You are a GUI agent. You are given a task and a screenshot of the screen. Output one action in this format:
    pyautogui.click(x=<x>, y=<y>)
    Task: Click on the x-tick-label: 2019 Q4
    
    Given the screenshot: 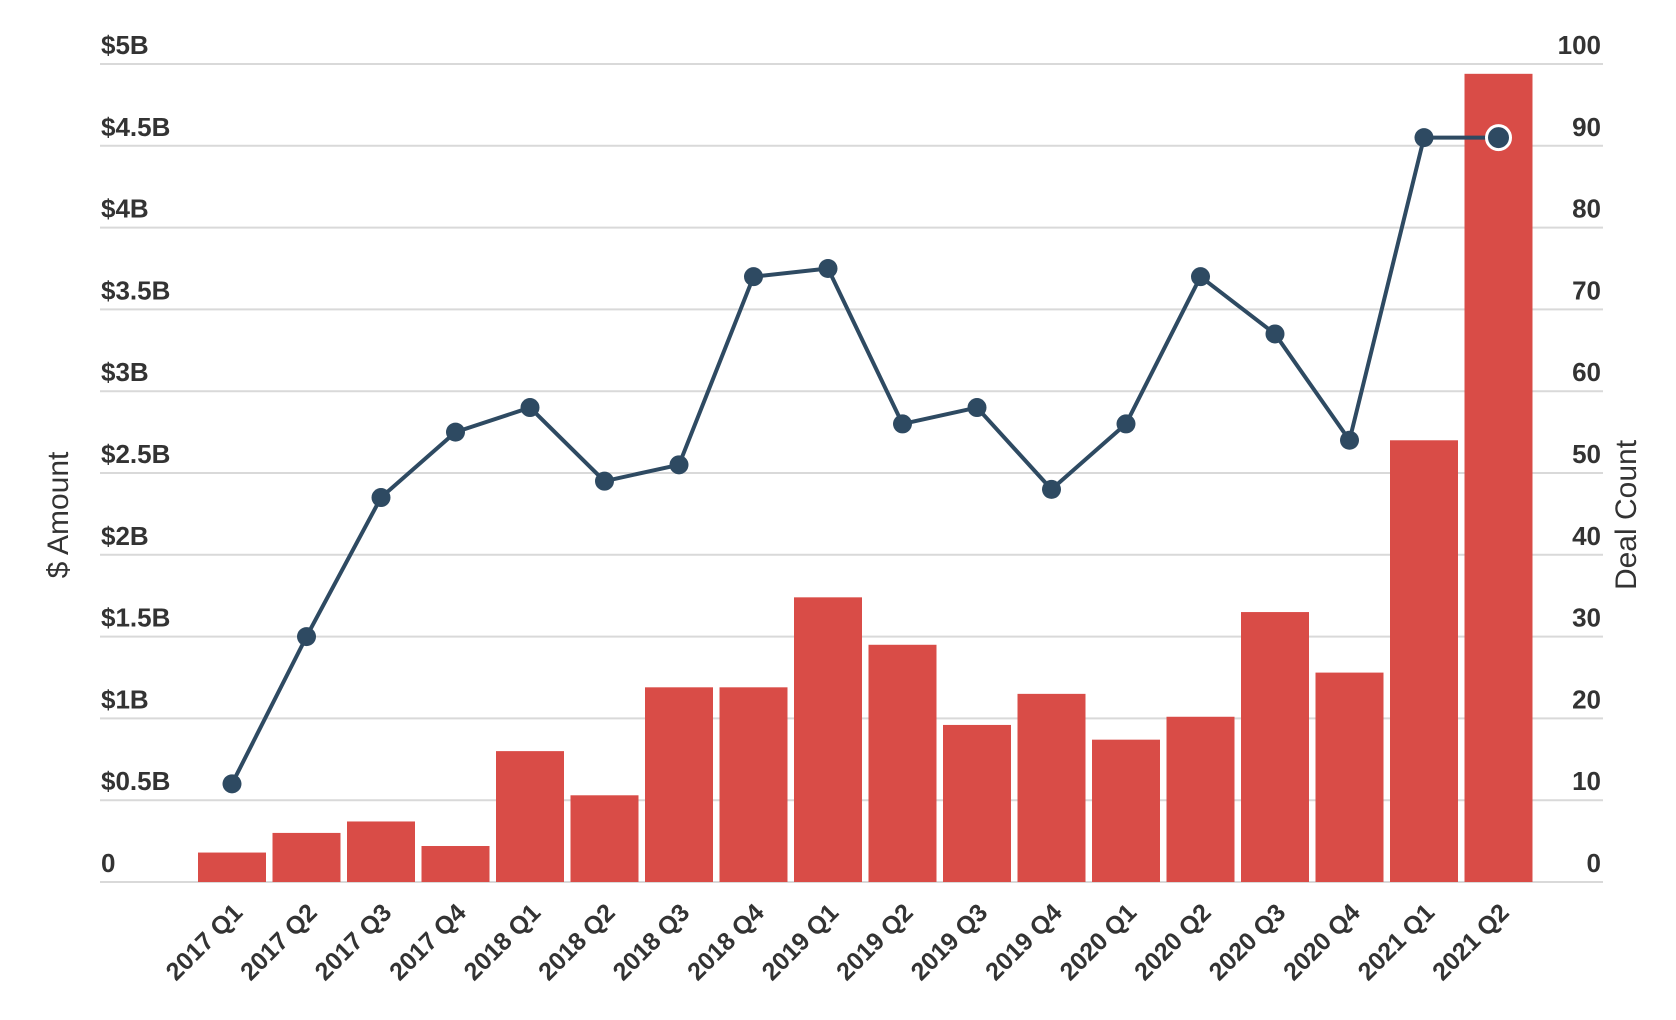 What is the action you would take?
    pyautogui.click(x=1024, y=942)
    